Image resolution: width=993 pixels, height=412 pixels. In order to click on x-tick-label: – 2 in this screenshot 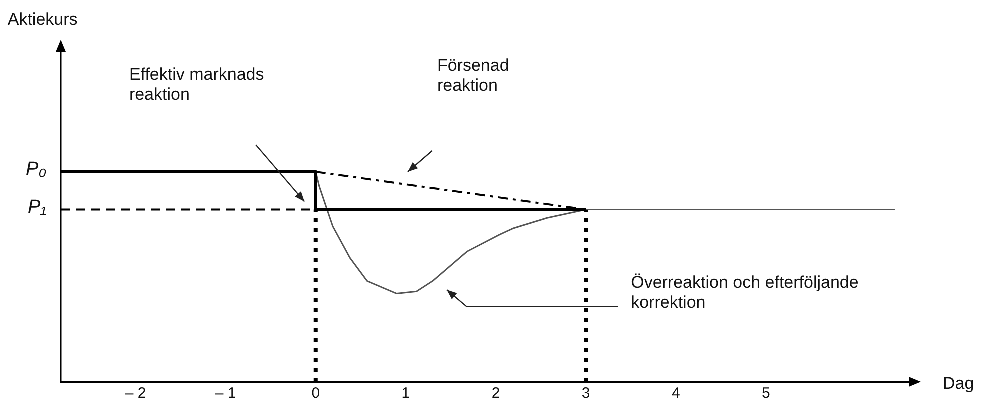, I will do `click(135, 393)`.